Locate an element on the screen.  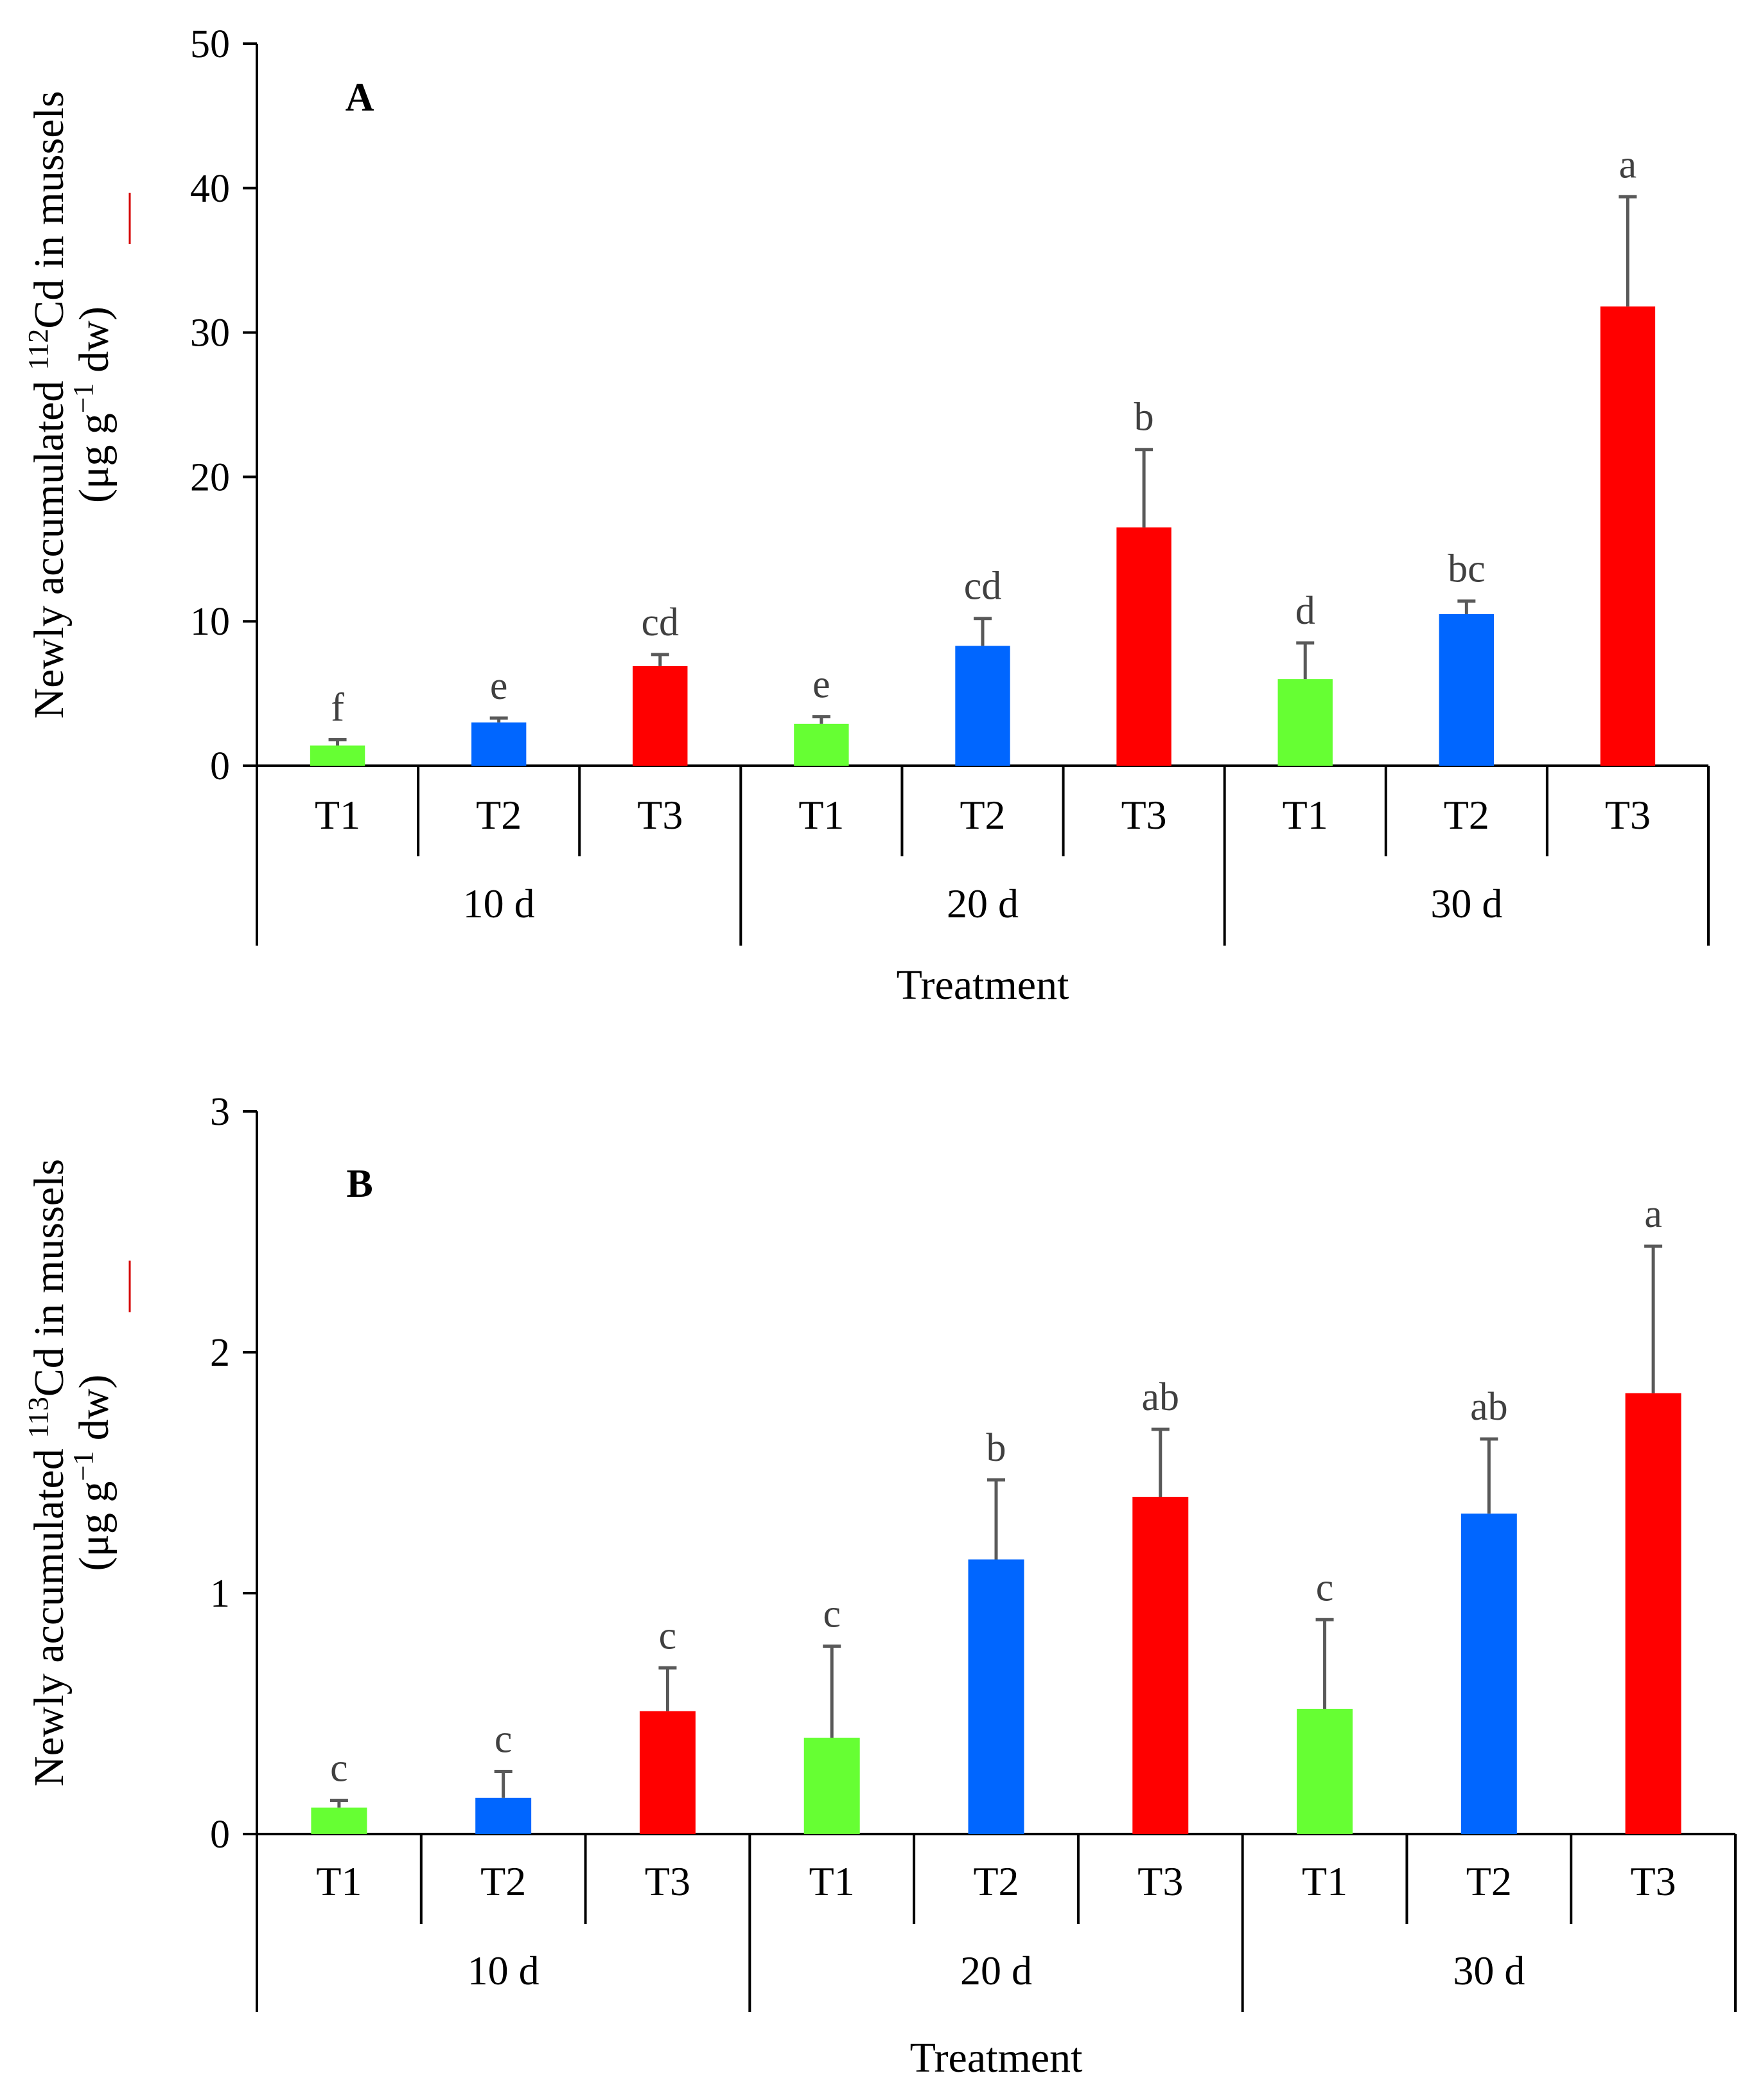
significance-letter: f is located at coordinates (337, 708).